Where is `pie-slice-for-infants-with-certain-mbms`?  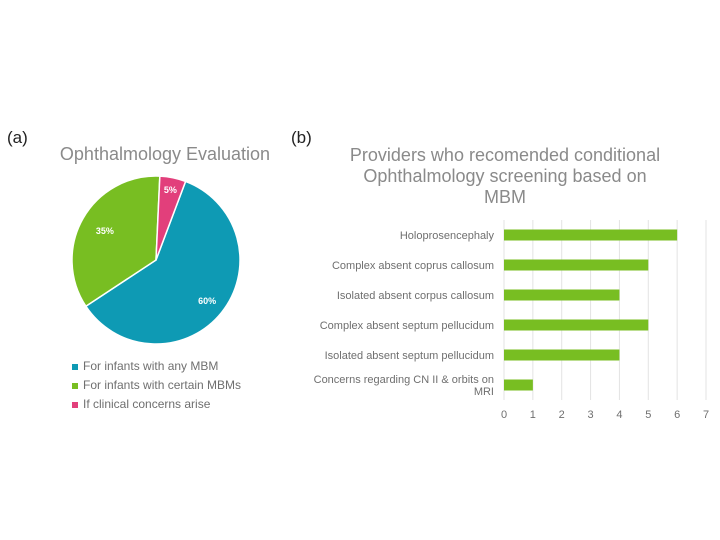
pie-slice-for-infants-with-certain-mbms is located at coordinates (116, 241).